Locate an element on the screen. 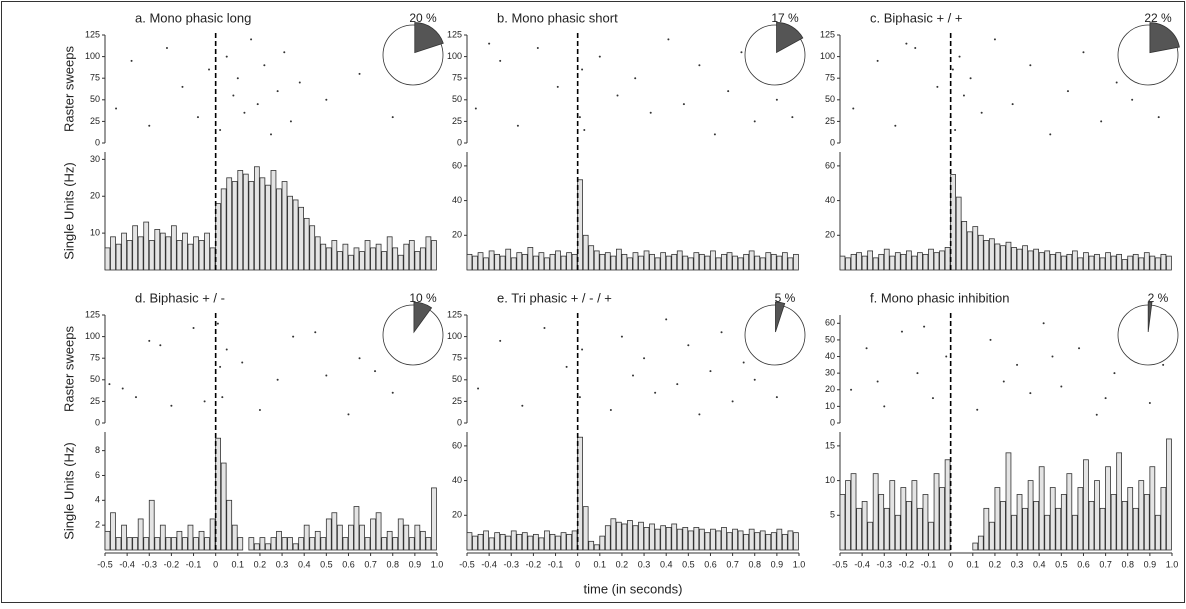 Image resolution: width=1186 pixels, height=609 pixels. panel-title: f. Mono phasic inhibition is located at coordinates (939, 297).